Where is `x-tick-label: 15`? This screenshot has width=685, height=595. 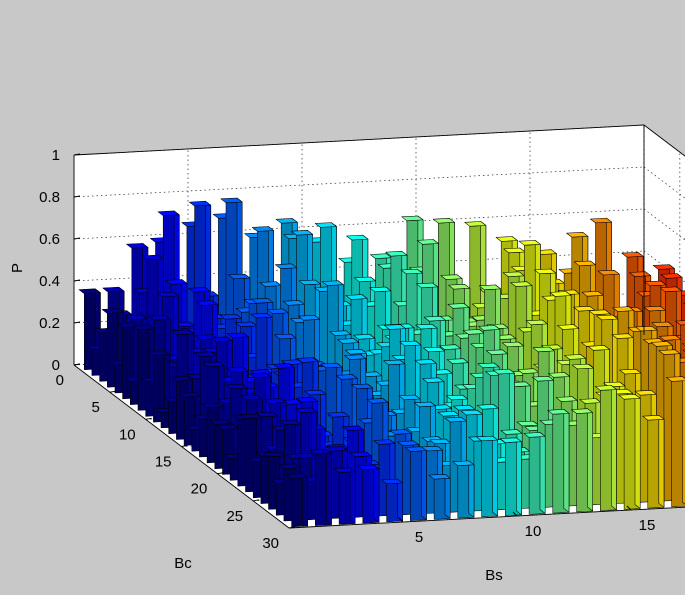
x-tick-label: 15 is located at coordinates (647, 525).